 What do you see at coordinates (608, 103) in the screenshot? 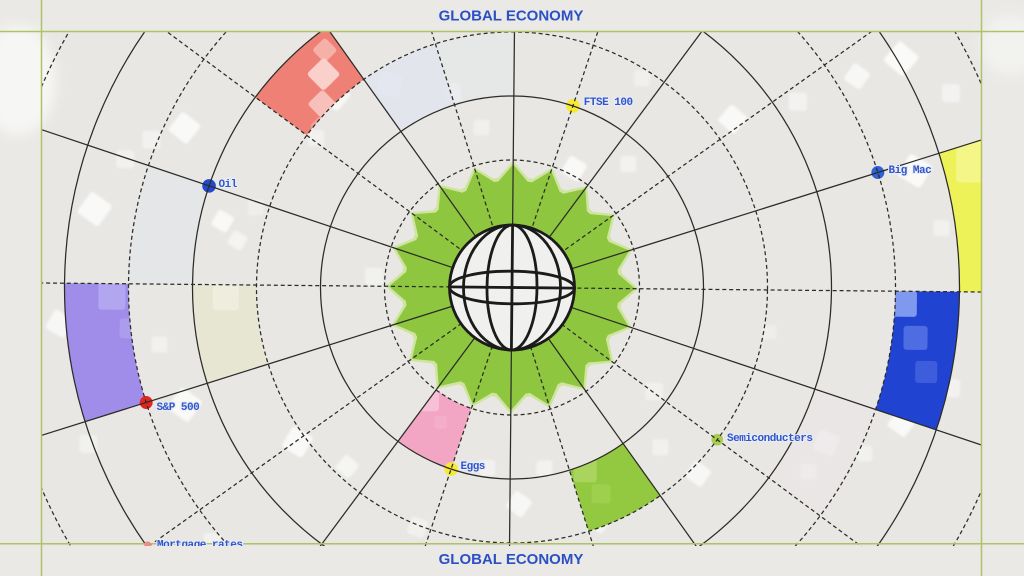
I see `svg-text: FTSE 100` at bounding box center [608, 103].